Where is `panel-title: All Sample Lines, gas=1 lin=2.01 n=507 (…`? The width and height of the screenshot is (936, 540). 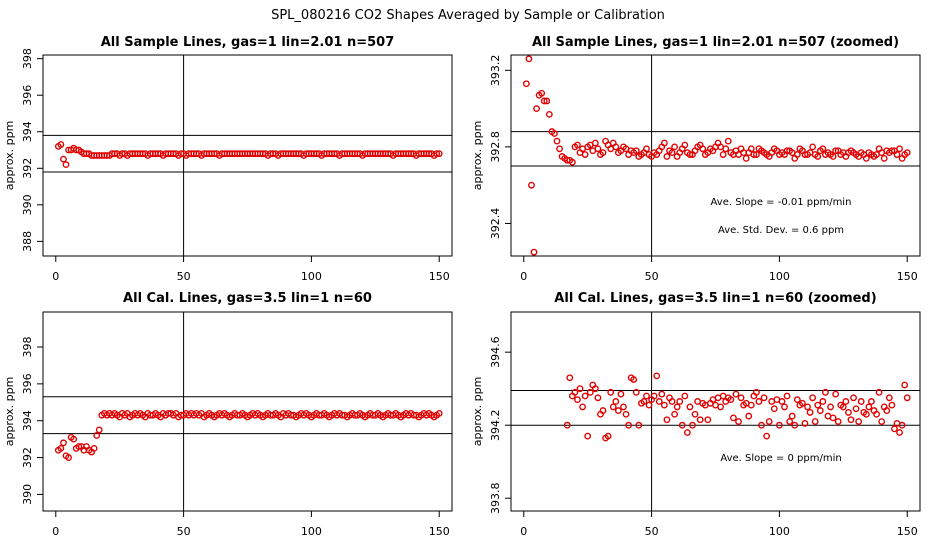 panel-title: All Sample Lines, gas=1 lin=2.01 n=507 (… is located at coordinates (715, 42).